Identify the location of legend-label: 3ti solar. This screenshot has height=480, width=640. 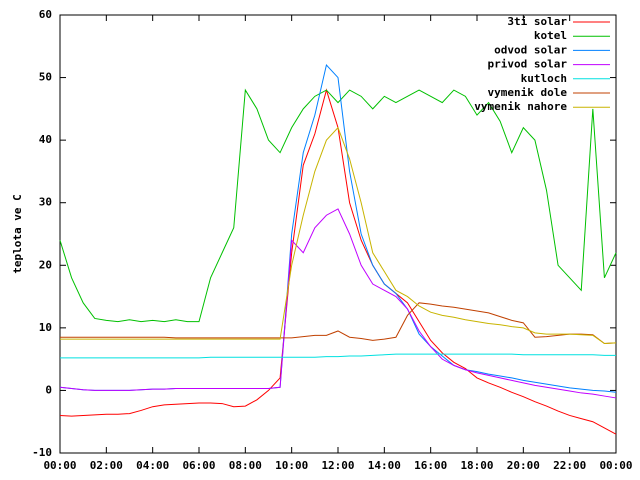
(537, 21).